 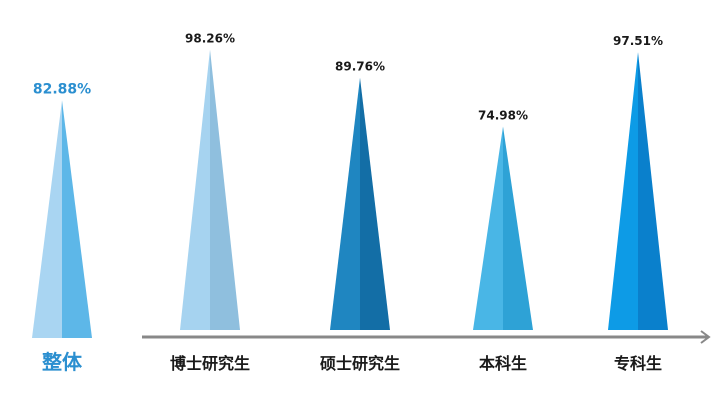 I want to click on pyramid-3-category-label: 本科生, so click(x=503, y=363).